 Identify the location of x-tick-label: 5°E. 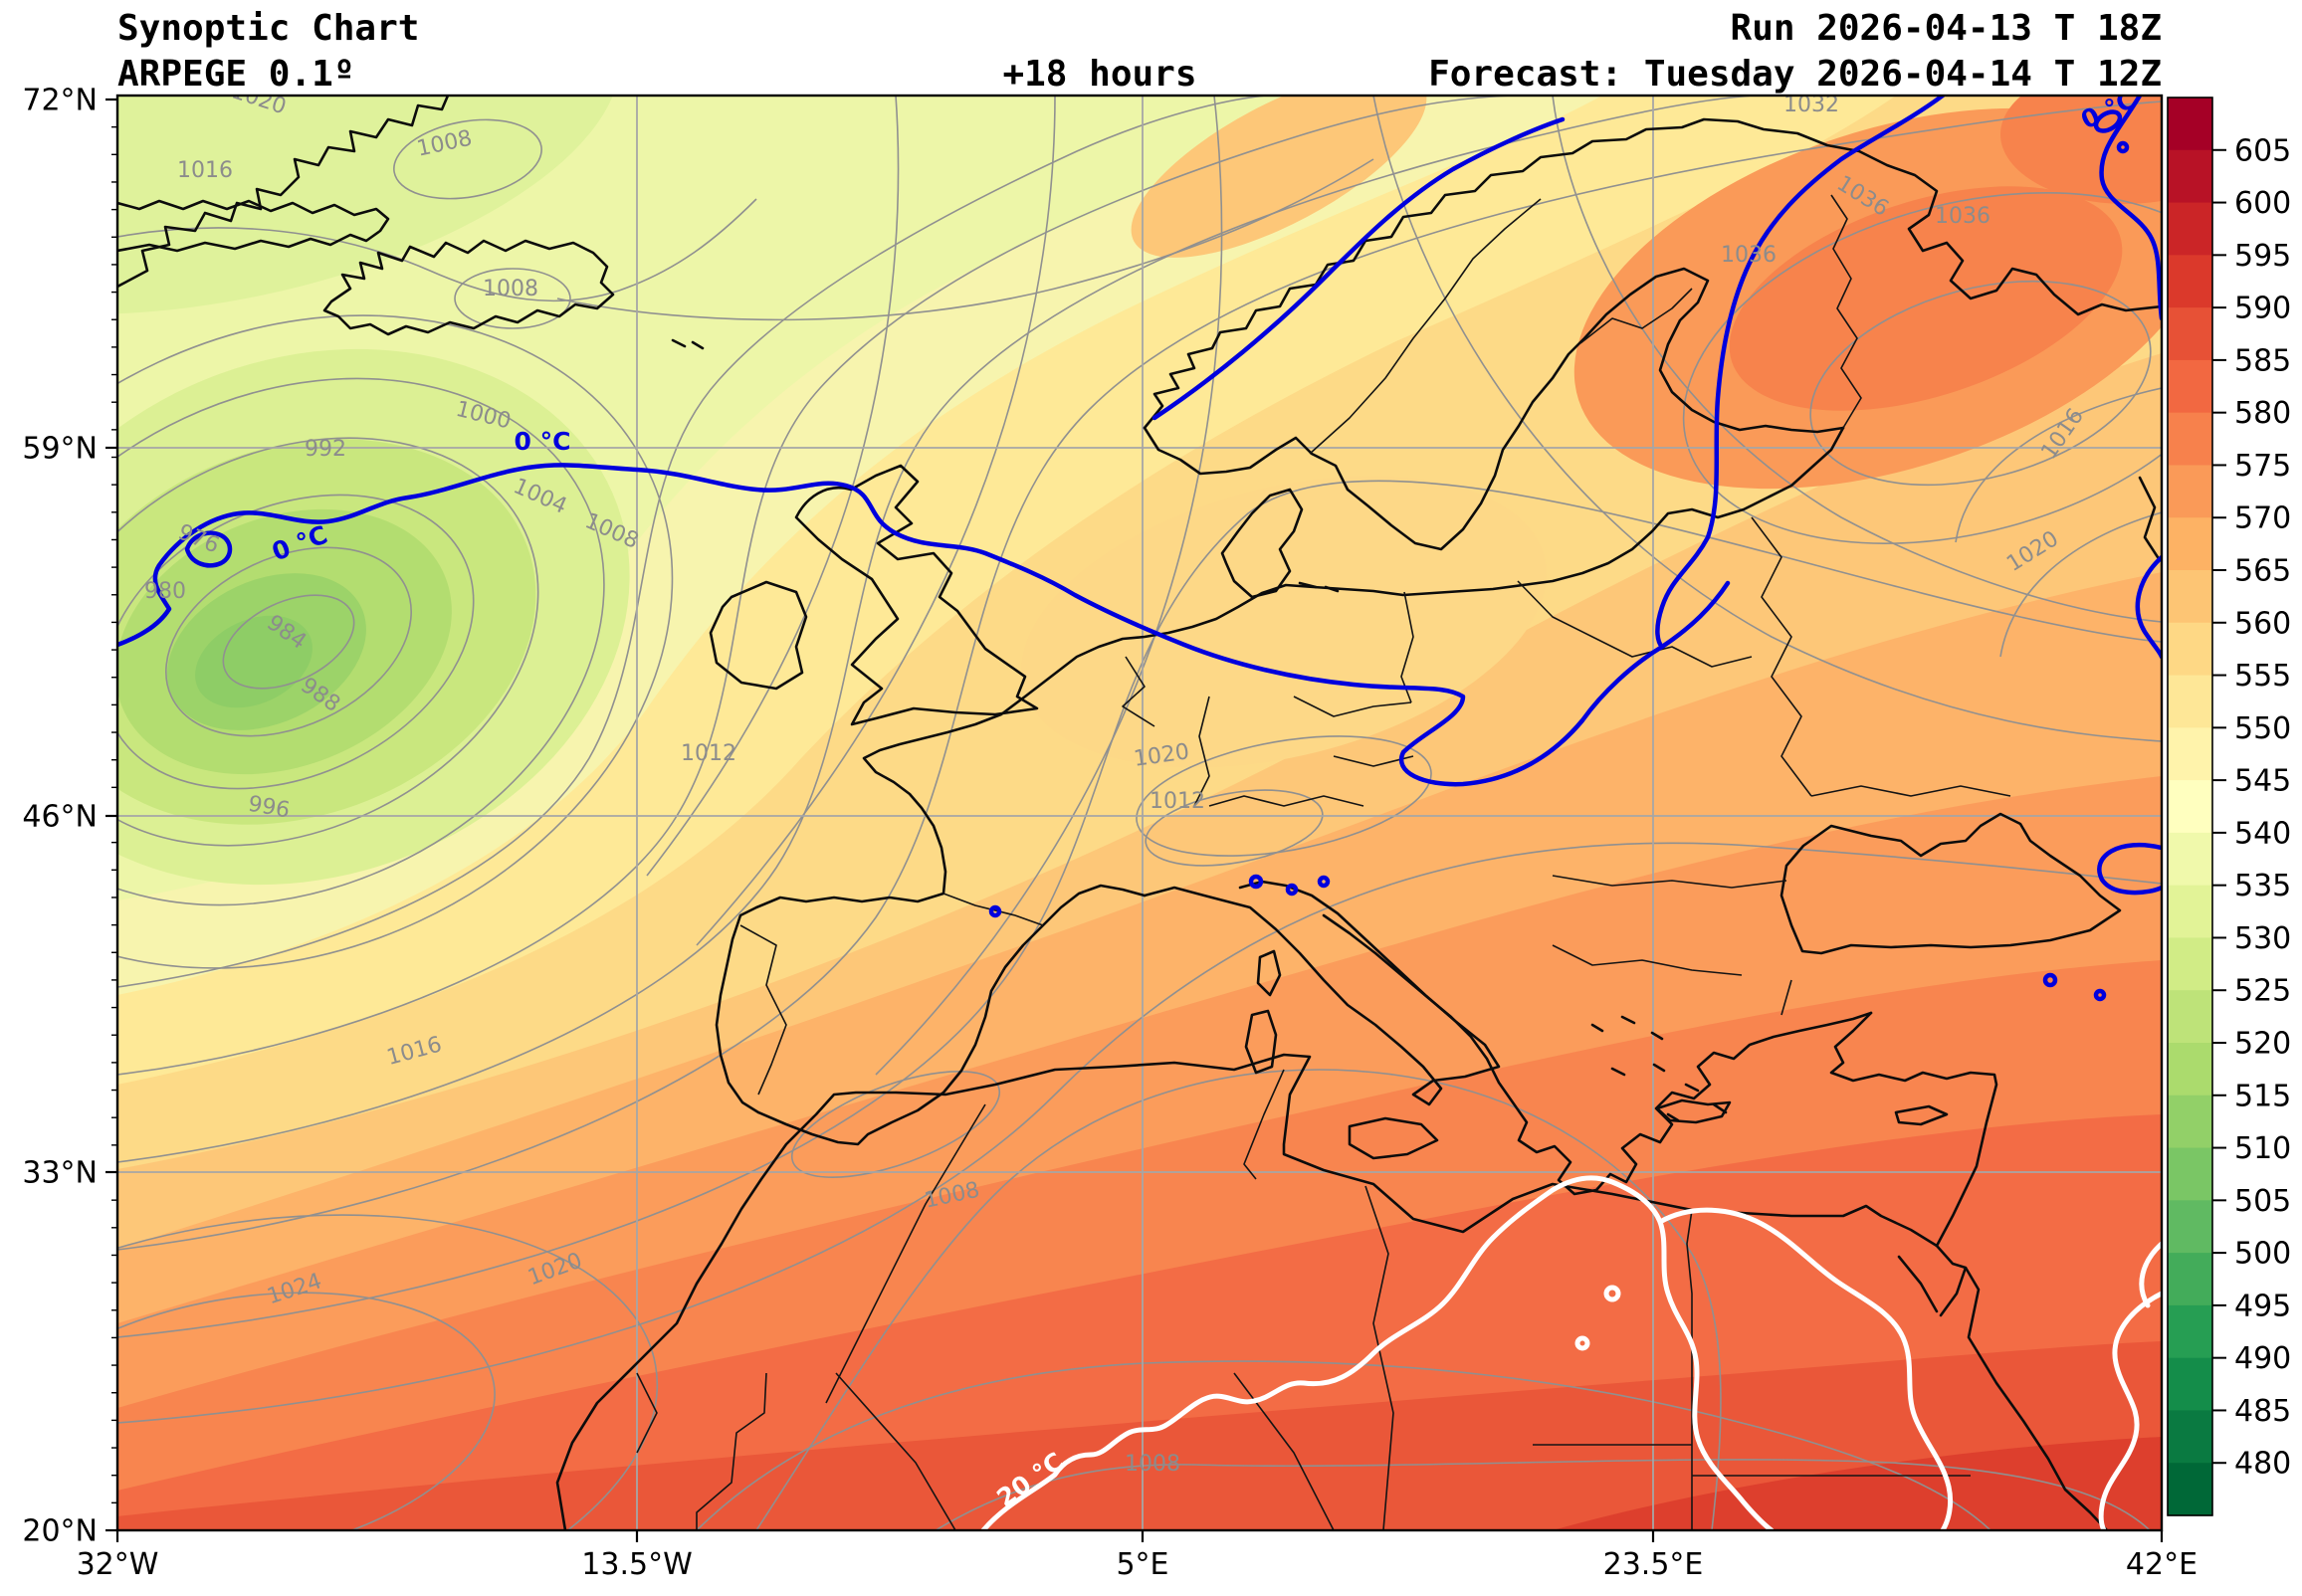
(1142, 1565).